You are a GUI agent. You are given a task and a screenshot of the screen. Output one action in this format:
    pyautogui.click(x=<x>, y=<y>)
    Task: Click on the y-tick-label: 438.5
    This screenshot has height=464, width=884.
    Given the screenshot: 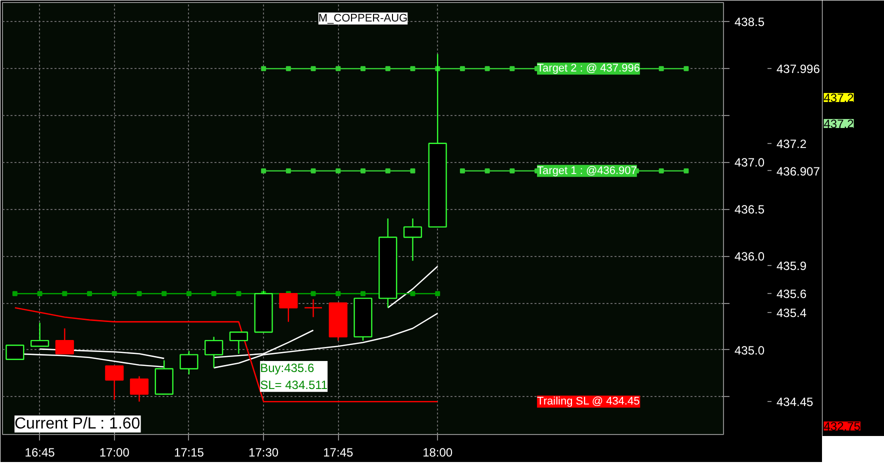 What is the action you would take?
    pyautogui.click(x=749, y=21)
    